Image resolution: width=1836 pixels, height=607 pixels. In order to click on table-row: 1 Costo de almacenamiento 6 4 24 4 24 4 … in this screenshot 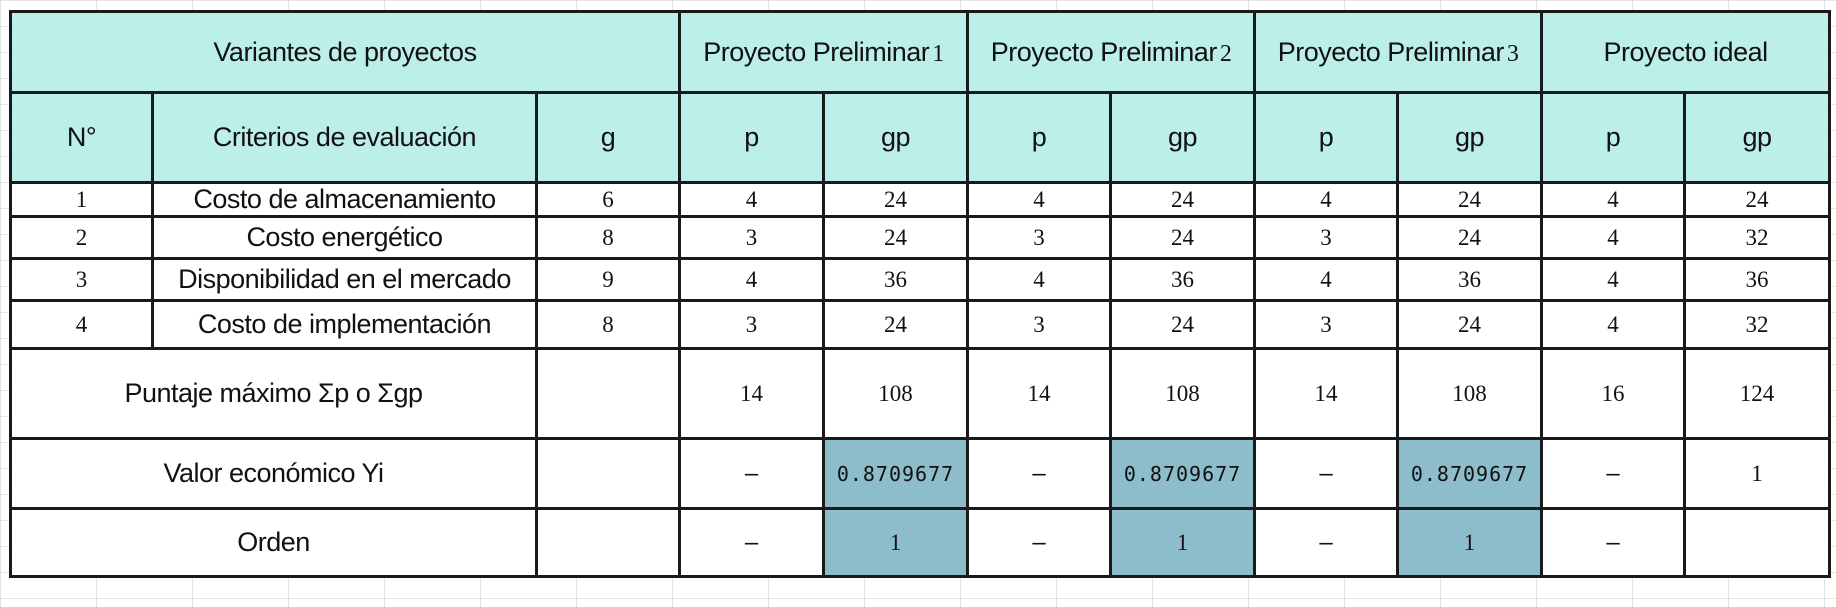, I will do `click(920, 199)`.